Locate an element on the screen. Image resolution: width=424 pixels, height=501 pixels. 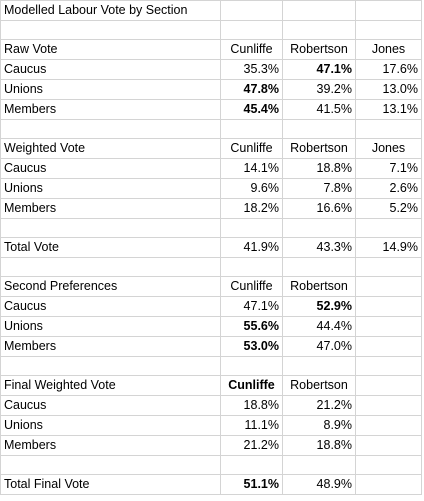
value-cell: 47.8% is located at coordinates (251, 89).